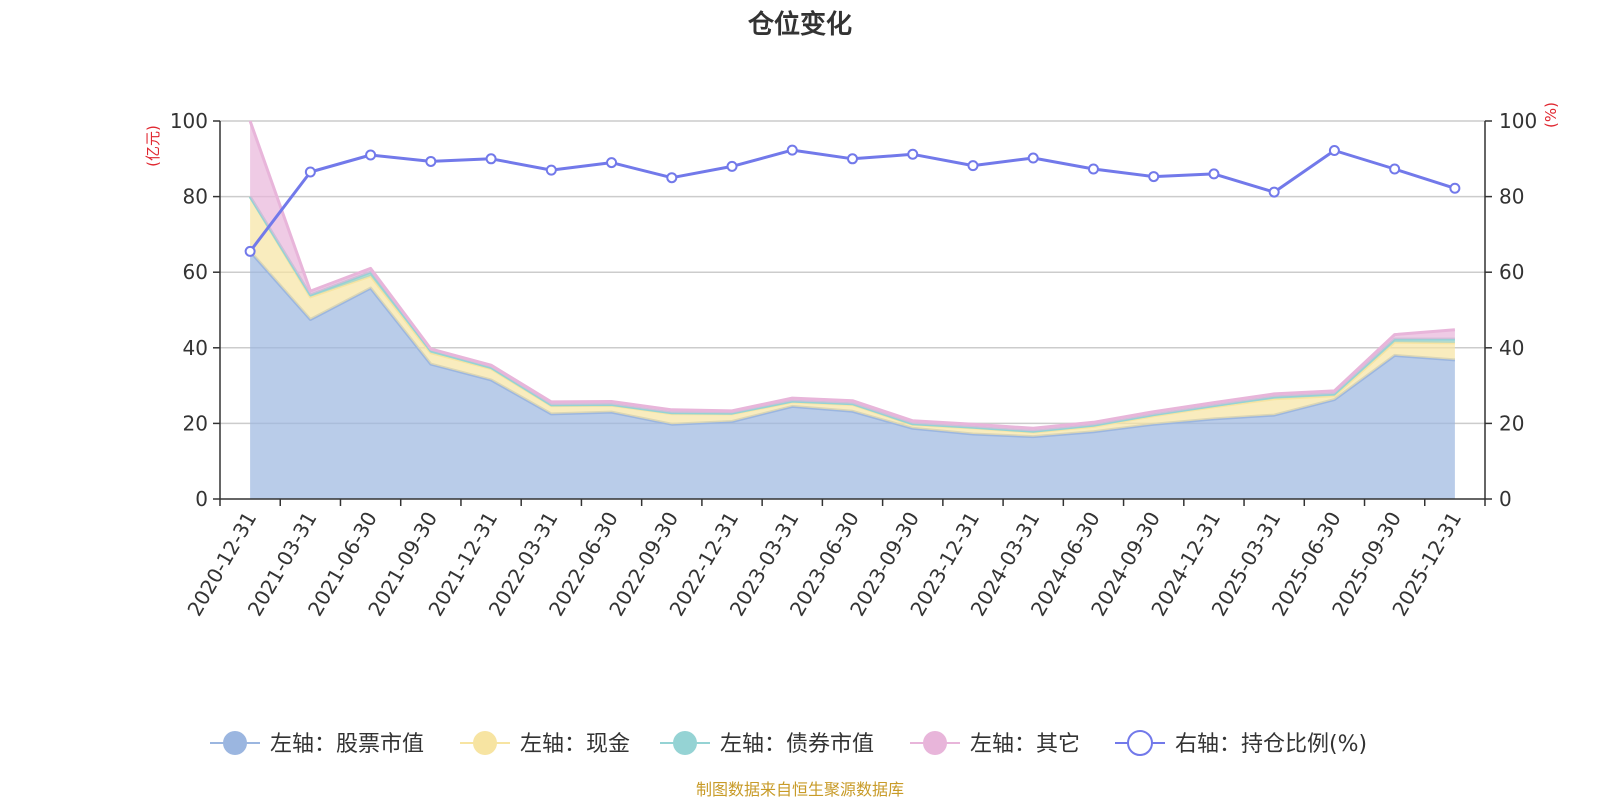 The height and width of the screenshot is (800, 1600). What do you see at coordinates (1511, 197) in the screenshot?
I see `right-axis-tick-label: 80` at bounding box center [1511, 197].